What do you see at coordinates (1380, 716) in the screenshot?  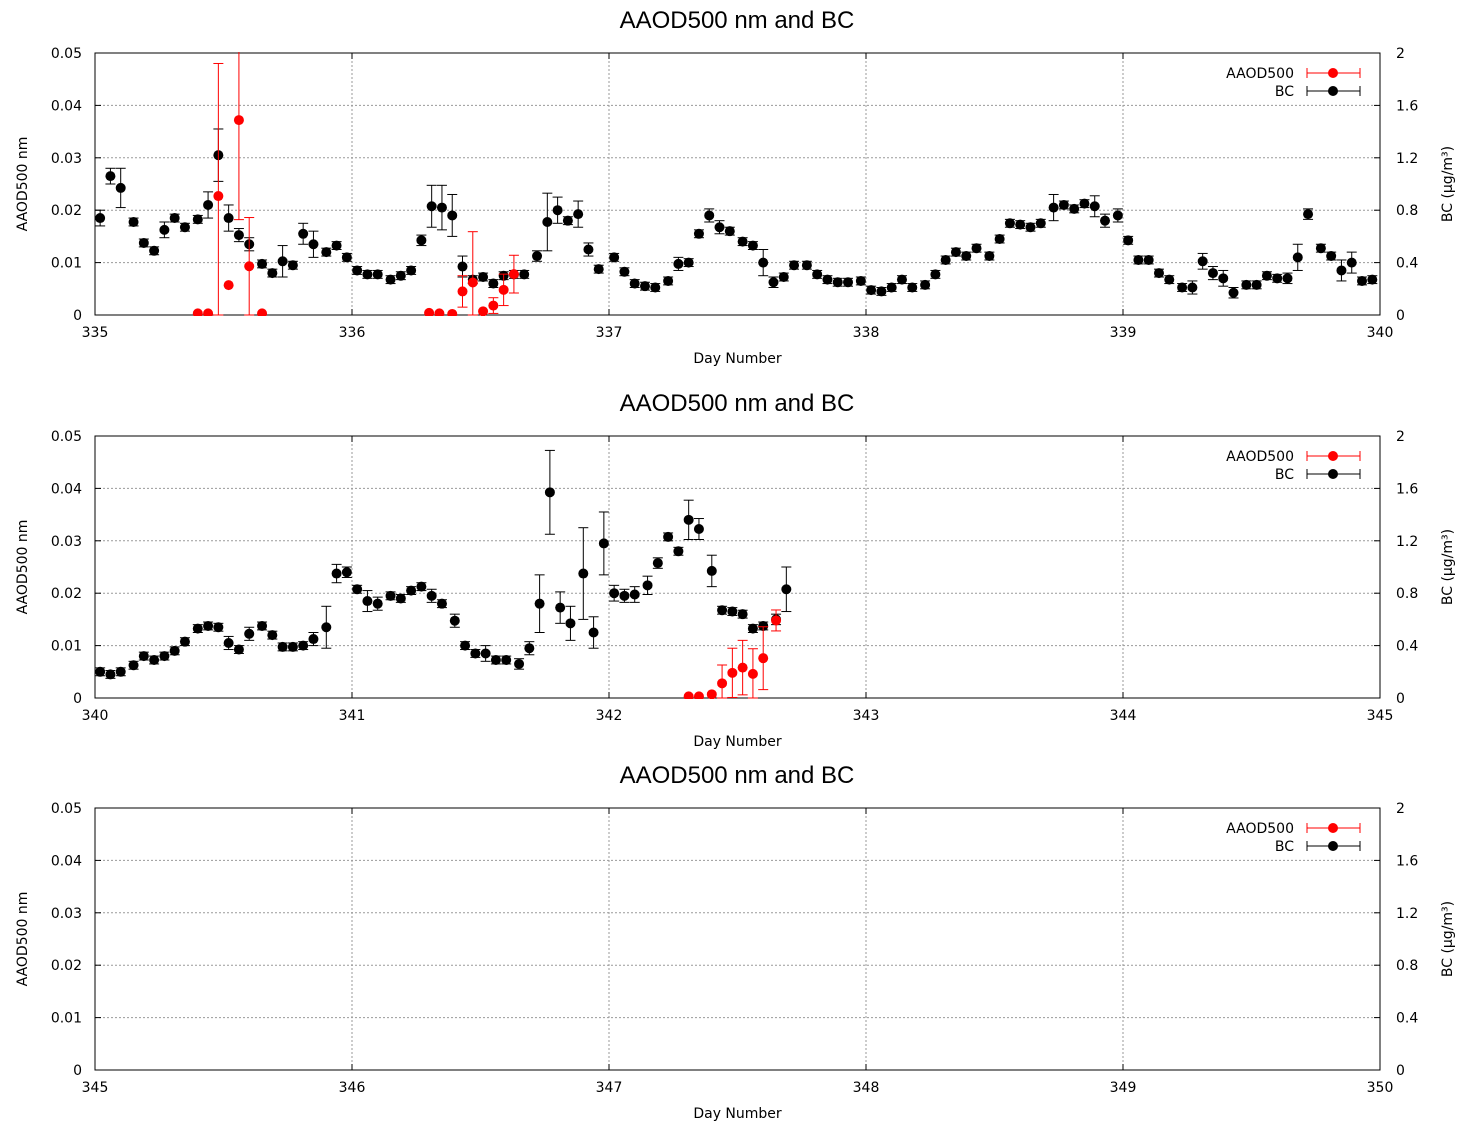 I see `x-tick-label: 345` at bounding box center [1380, 716].